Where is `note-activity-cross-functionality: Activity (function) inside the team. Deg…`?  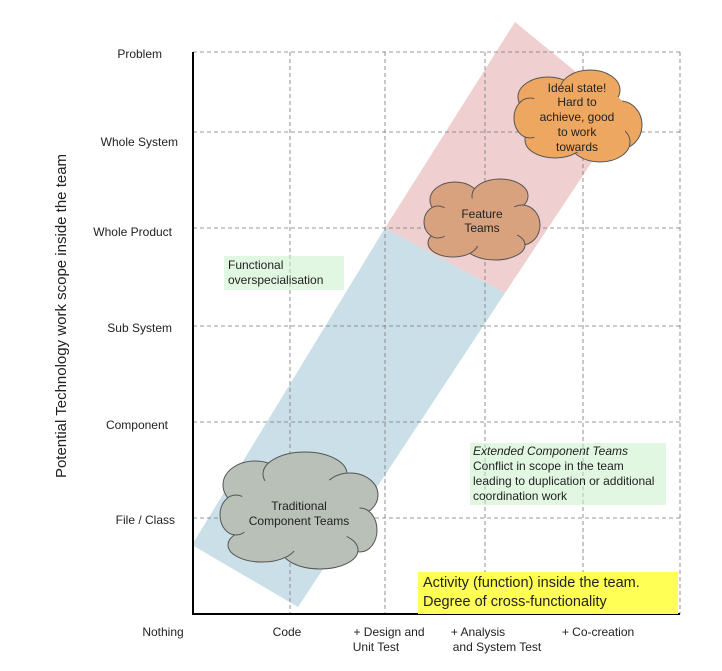
note-activity-cross-functionality: Activity (function) inside the team. Deg… is located at coordinates (548, 593).